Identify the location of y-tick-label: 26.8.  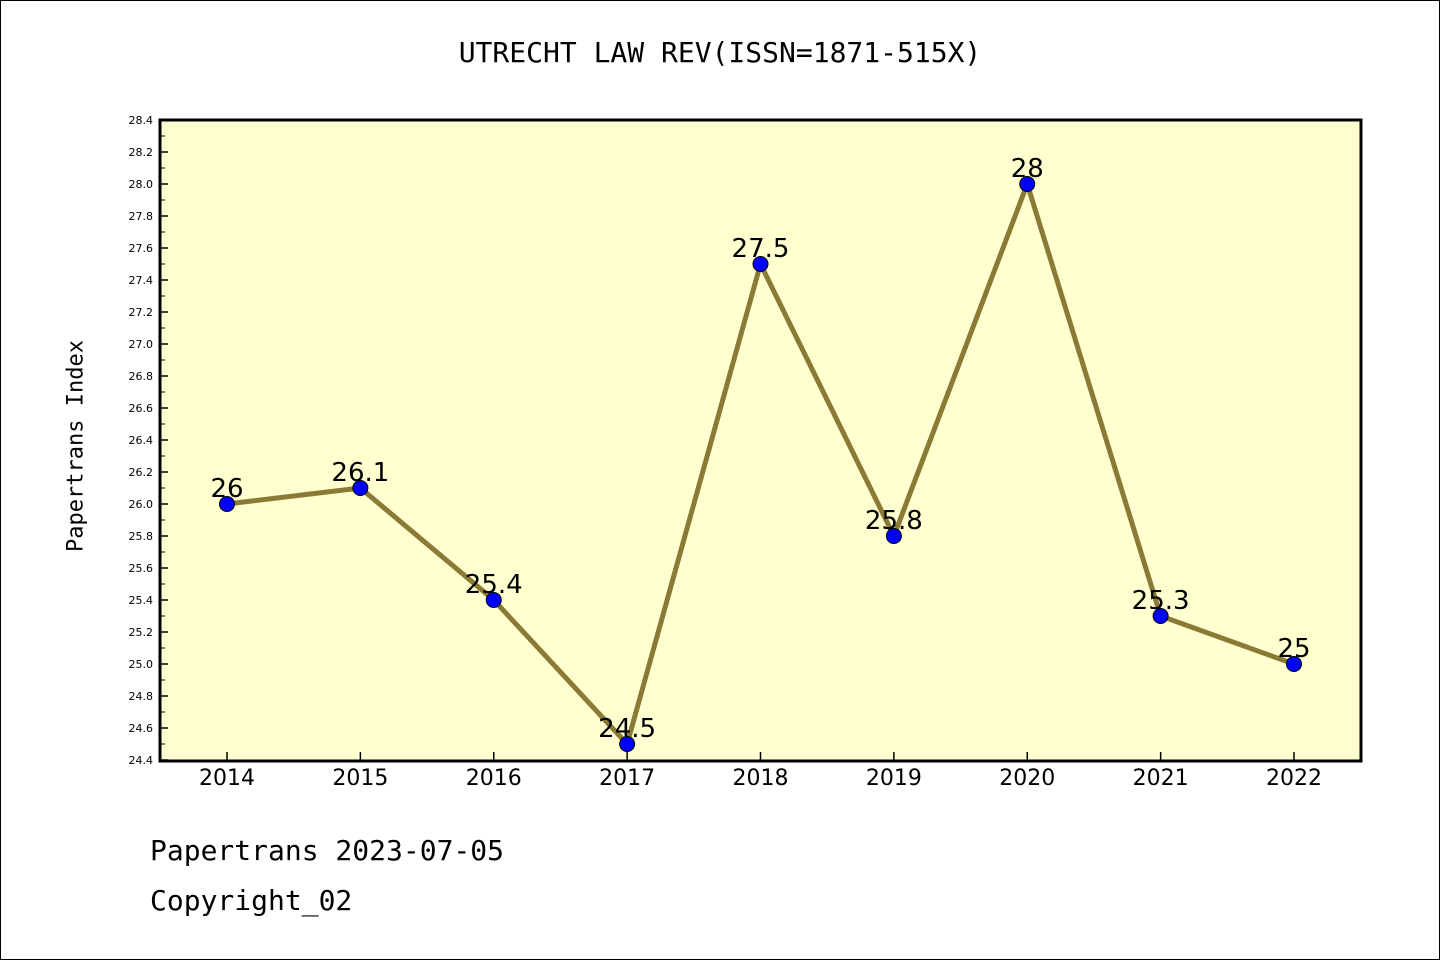
(141, 376).